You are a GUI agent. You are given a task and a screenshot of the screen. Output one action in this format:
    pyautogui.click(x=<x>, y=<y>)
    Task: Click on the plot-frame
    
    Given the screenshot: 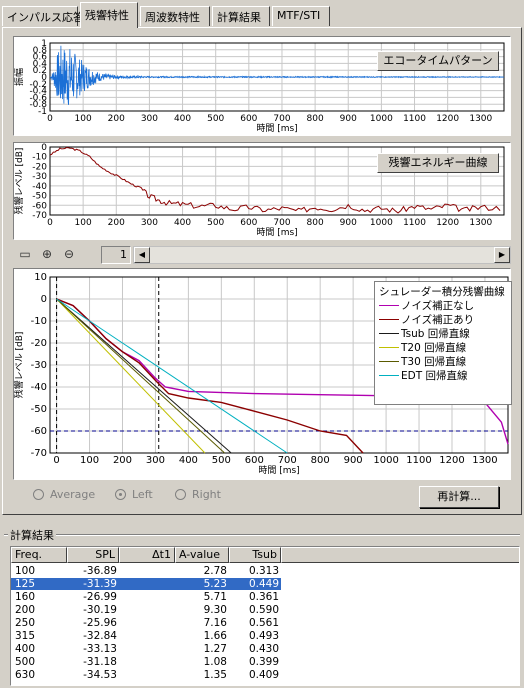 What is the action you would take?
    pyautogui.click(x=277, y=181)
    